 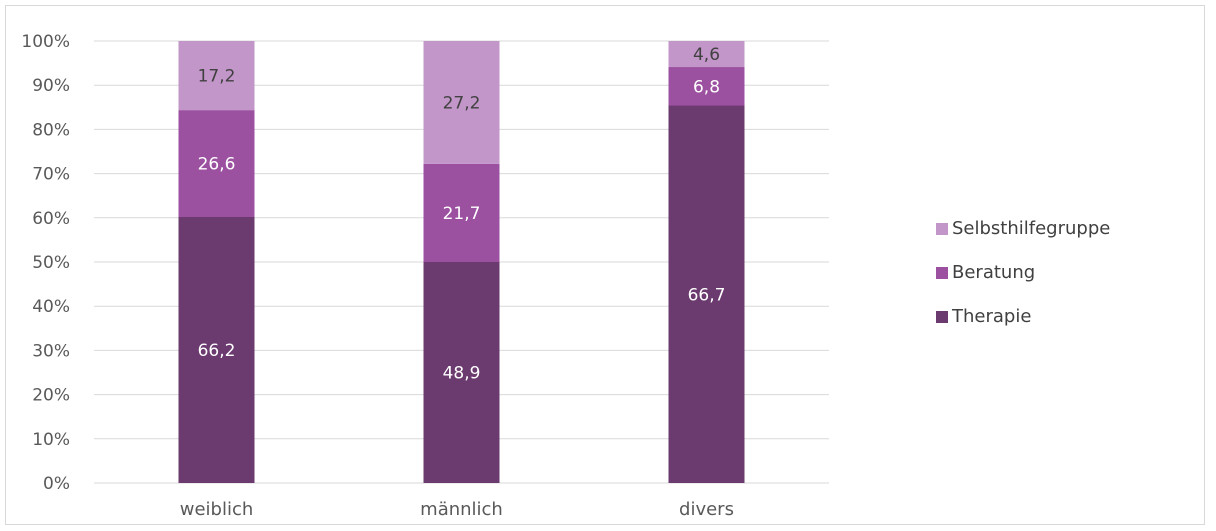 I want to click on legend-label: Selbsthilfegruppe, so click(x=1031, y=228).